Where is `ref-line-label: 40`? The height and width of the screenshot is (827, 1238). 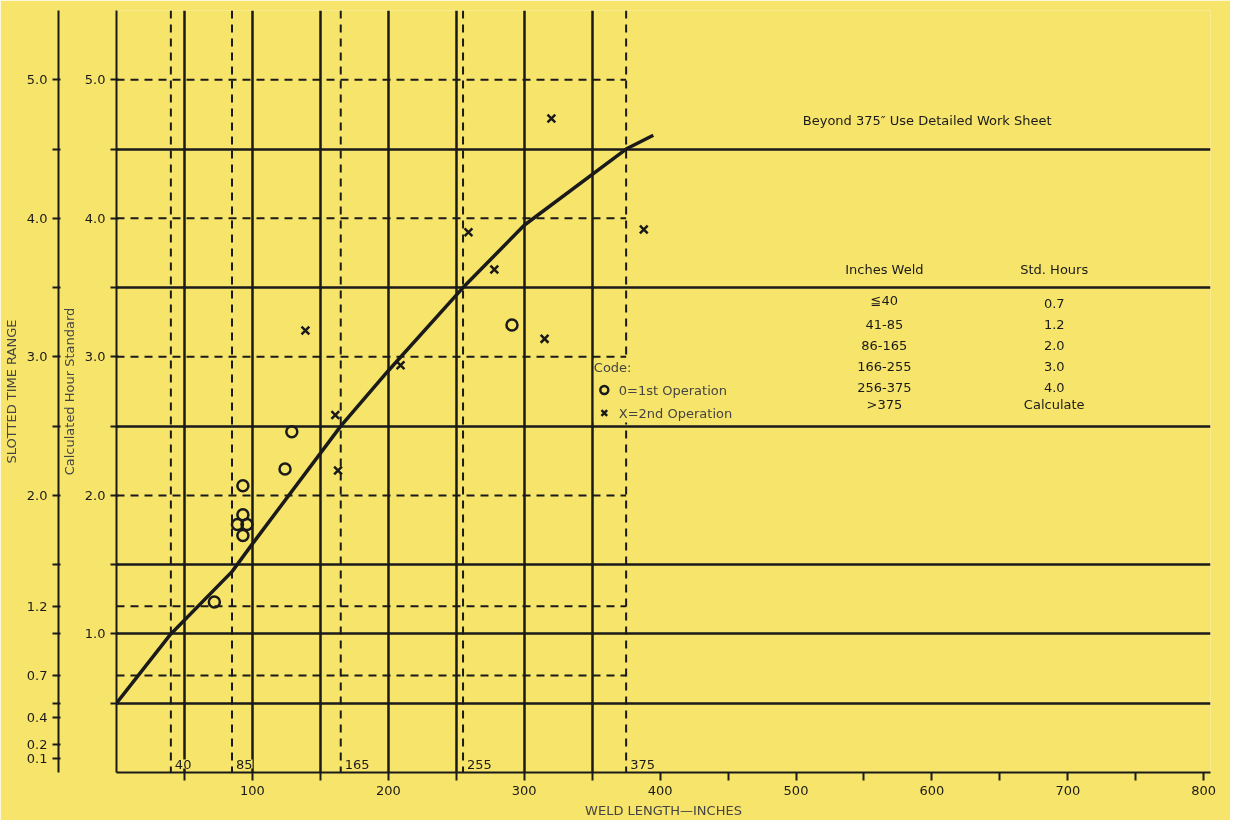
ref-line-label: 40 is located at coordinates (183, 764).